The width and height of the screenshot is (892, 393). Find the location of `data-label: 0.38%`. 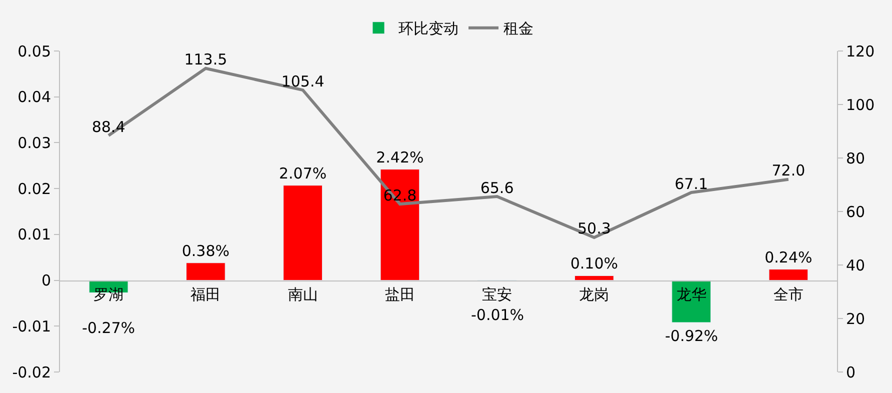

data-label: 0.38% is located at coordinates (206, 251).